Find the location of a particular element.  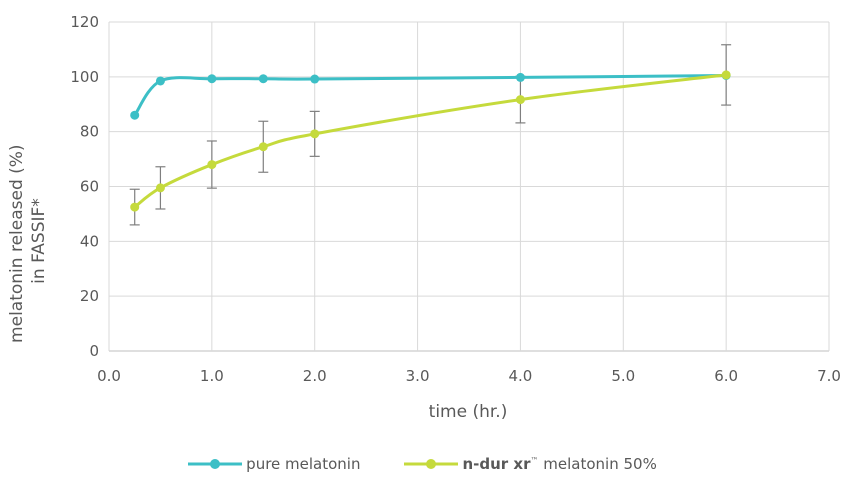

x-tick-labels: 0.0 1.0 2.0 3.0 4.0 5.0 6.0 7.0 is located at coordinates (469, 376).